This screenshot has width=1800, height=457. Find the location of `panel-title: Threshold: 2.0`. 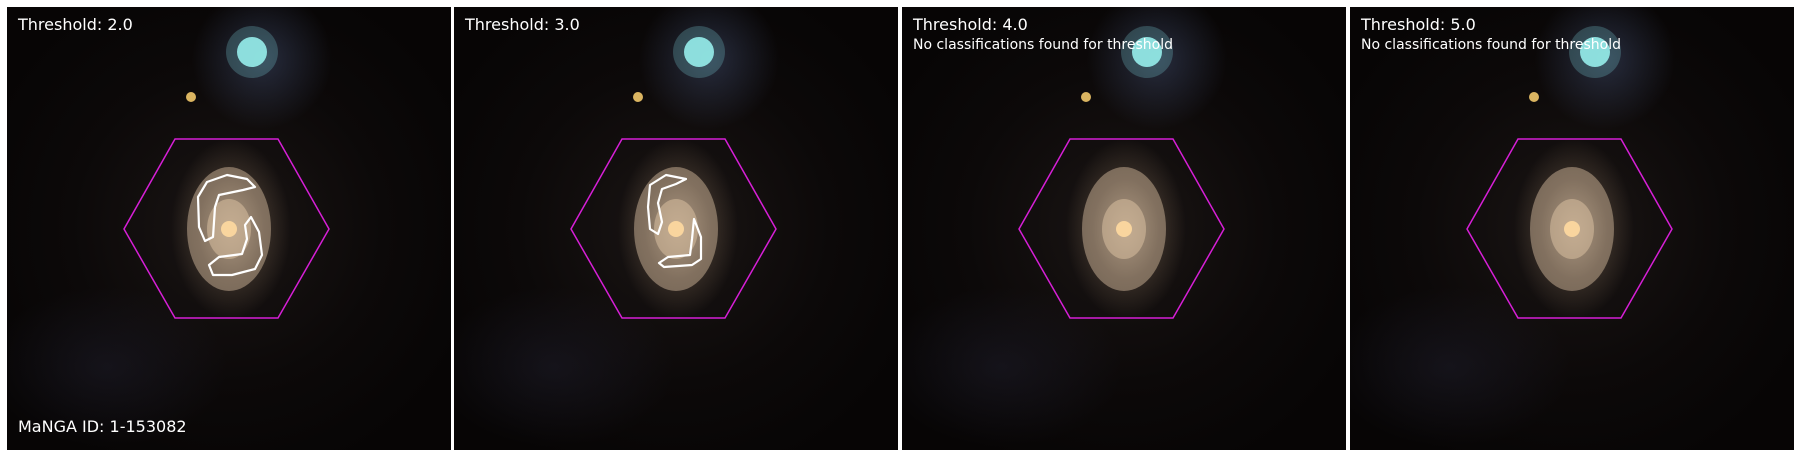

panel-title: Threshold: 2.0 is located at coordinates (75, 24).